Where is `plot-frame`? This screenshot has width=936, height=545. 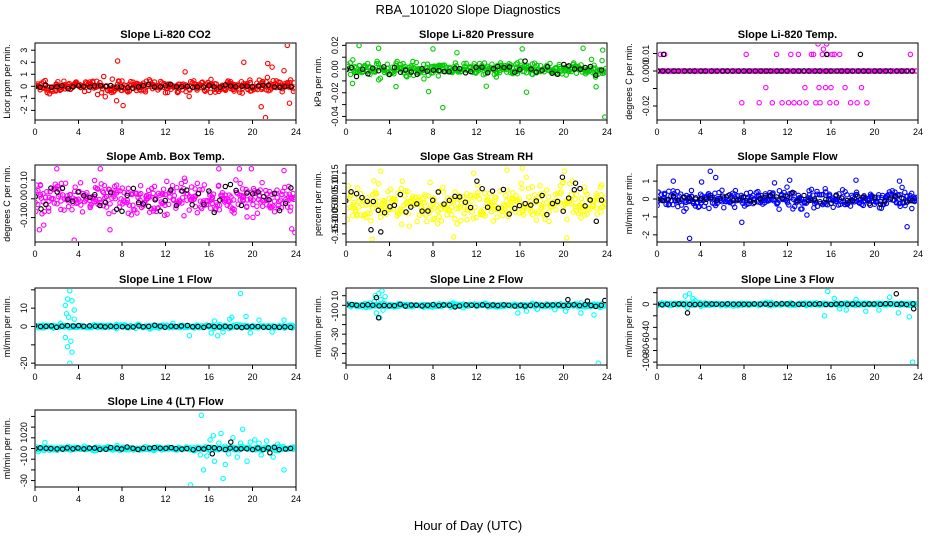 plot-frame is located at coordinates (787, 326).